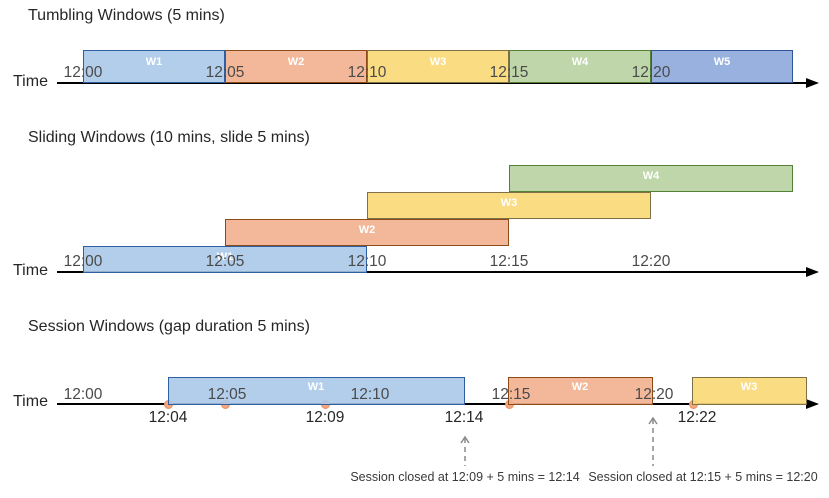  Describe the element at coordinates (509, 72) in the screenshot. I see `tumbling-tick-12-15: 12:15` at that location.